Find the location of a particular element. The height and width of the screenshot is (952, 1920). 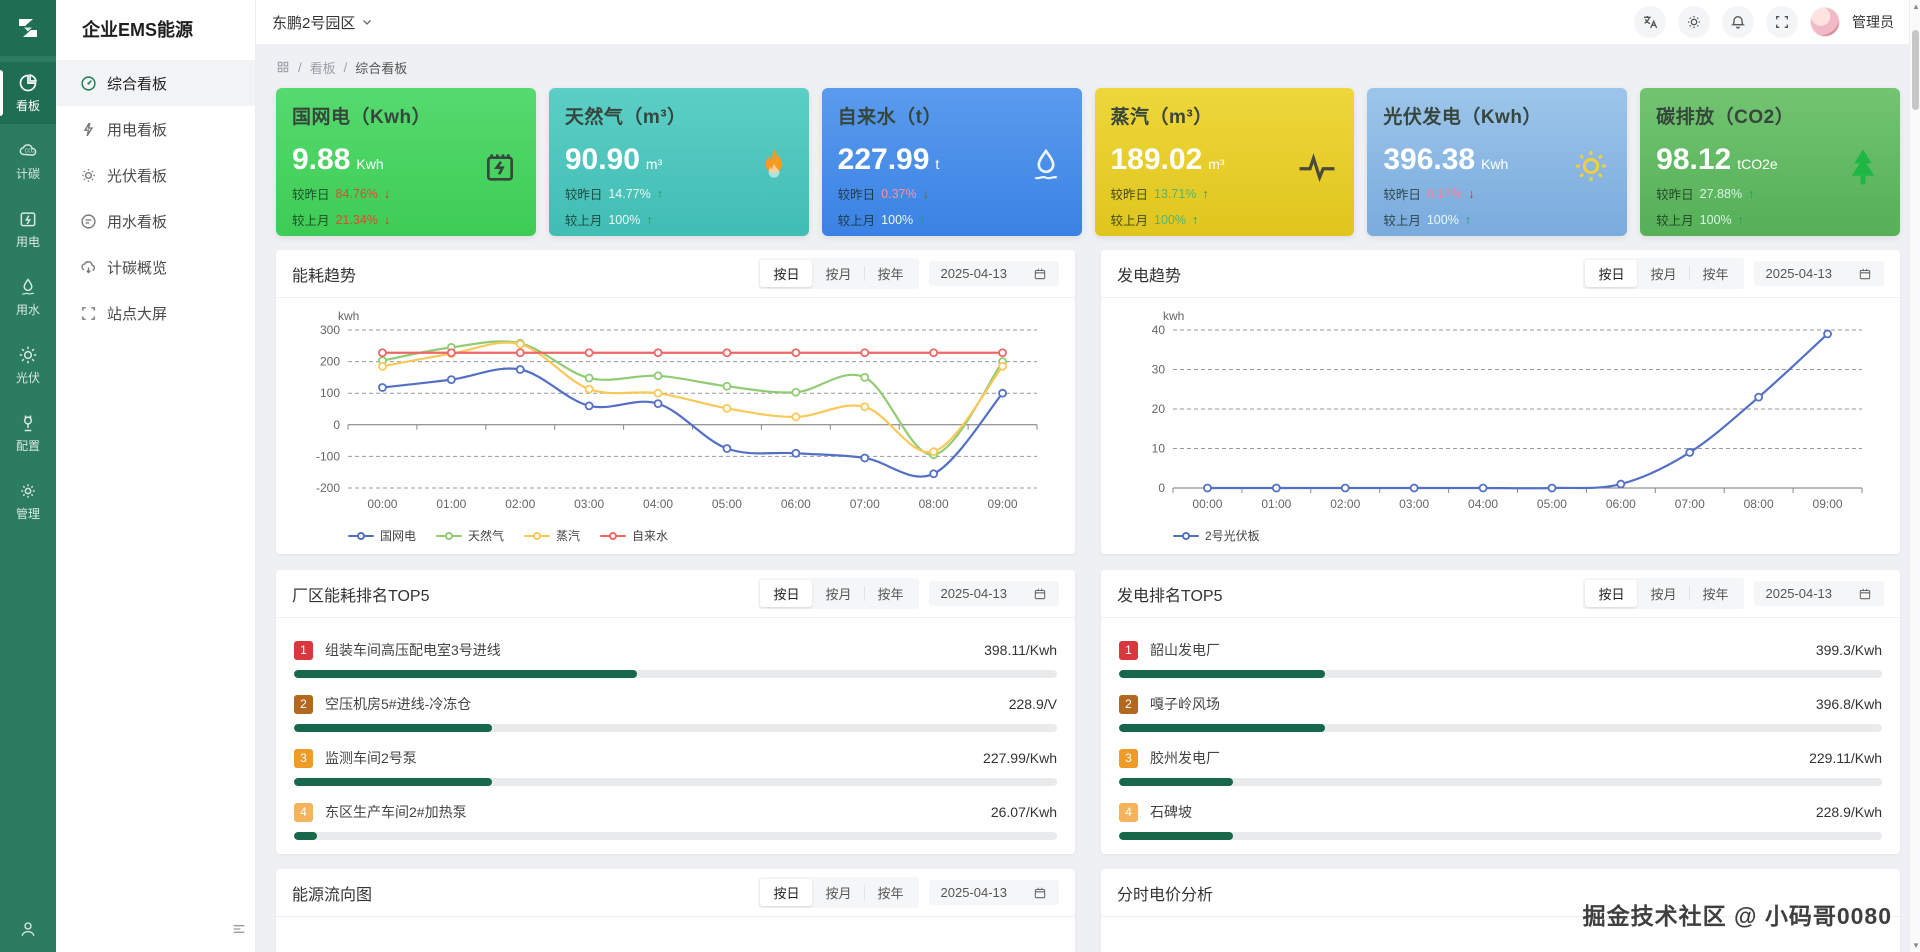

notifications-button is located at coordinates (1738, 22).